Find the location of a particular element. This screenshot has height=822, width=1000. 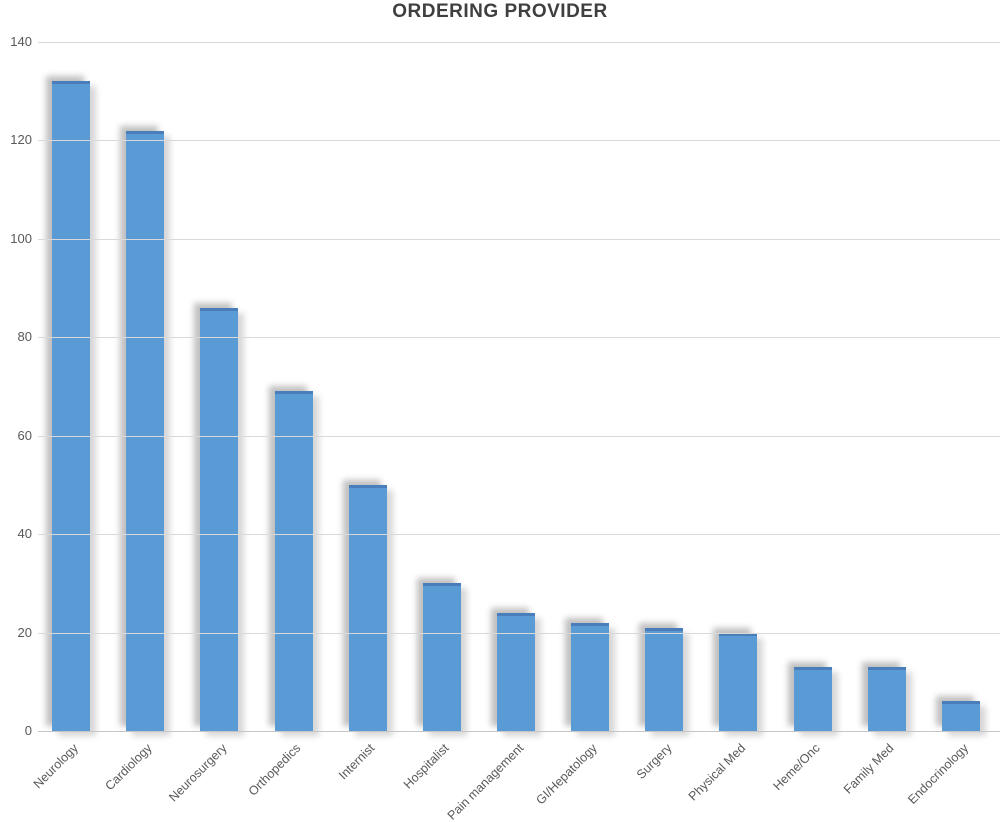

bar-slot: Orthopedics is located at coordinates (288, 420).